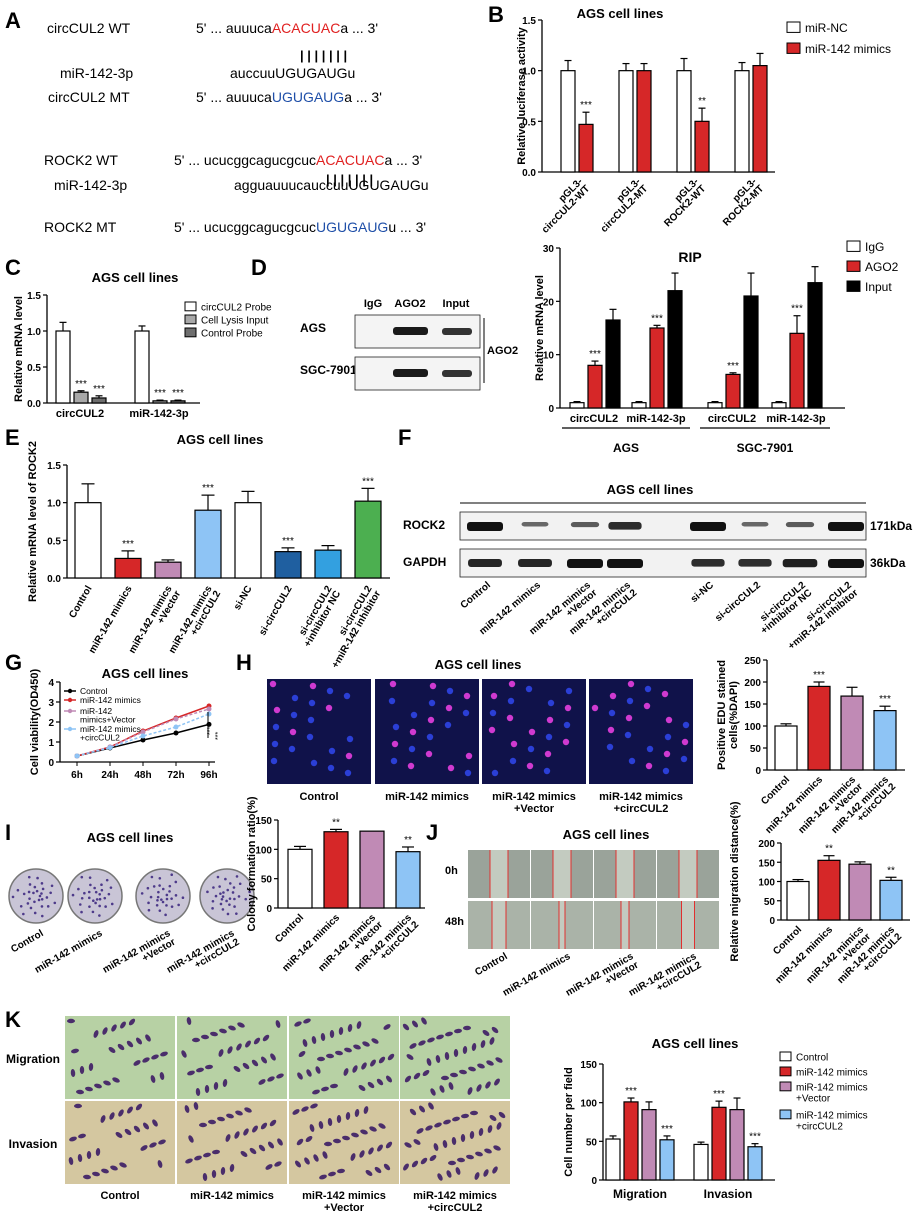 This screenshot has height=1211, width=918. I want to click on image-label: miR-142 mimics+Vector, so click(534, 803).